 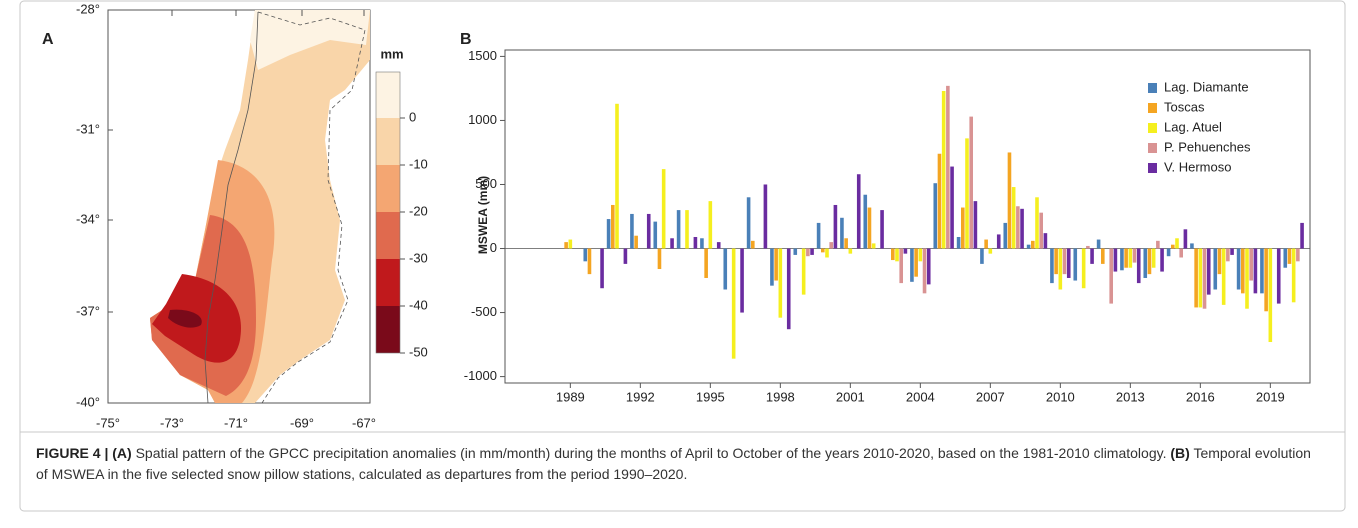 I want to click on x-tick-label: 1992, so click(x=640, y=396).